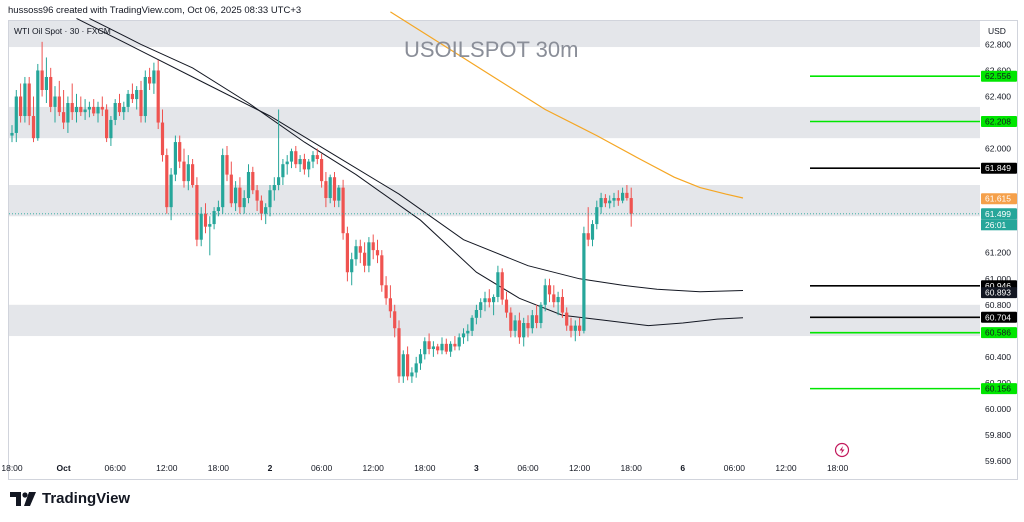 This screenshot has height=522, width=1024. What do you see at coordinates (322, 468) in the screenshot?
I see `x-tick-label: 06:00` at bounding box center [322, 468].